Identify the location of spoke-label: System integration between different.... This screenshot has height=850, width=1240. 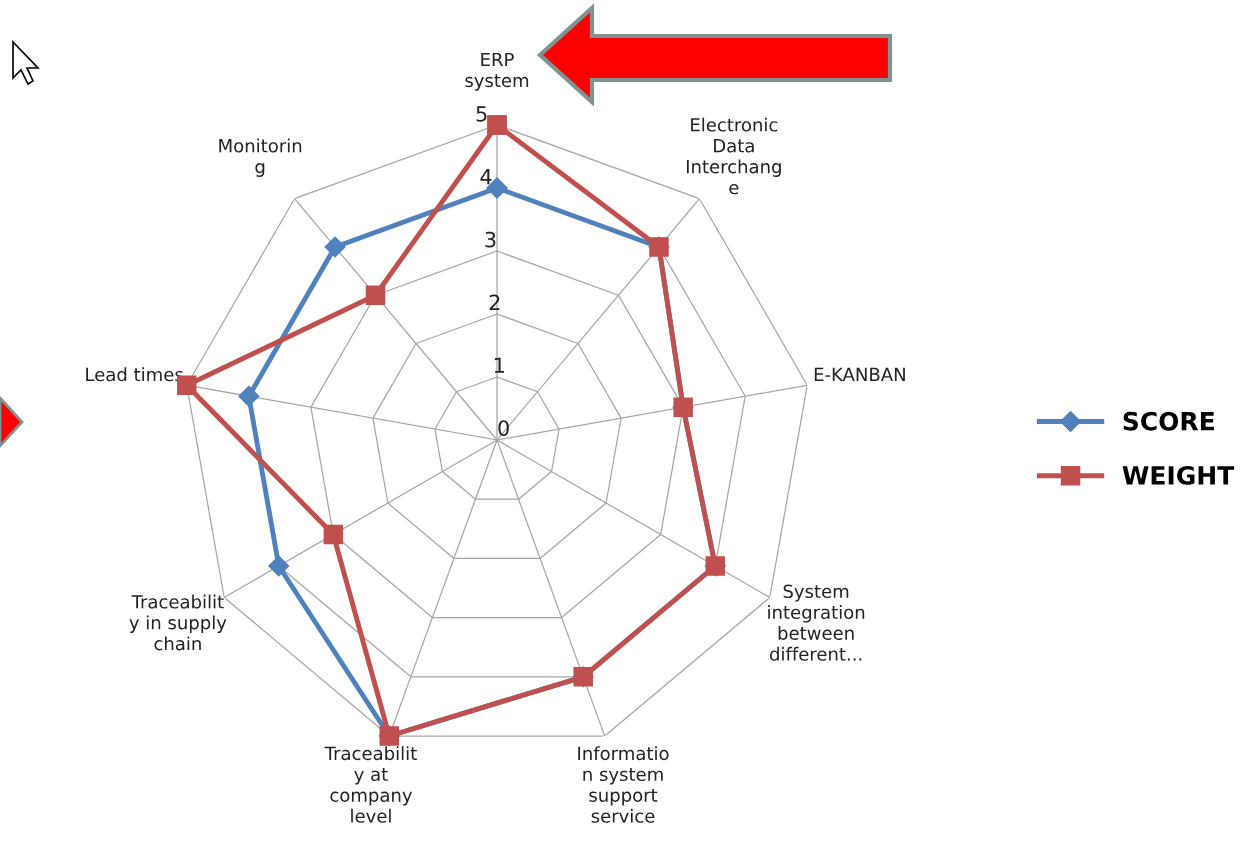
(816, 622).